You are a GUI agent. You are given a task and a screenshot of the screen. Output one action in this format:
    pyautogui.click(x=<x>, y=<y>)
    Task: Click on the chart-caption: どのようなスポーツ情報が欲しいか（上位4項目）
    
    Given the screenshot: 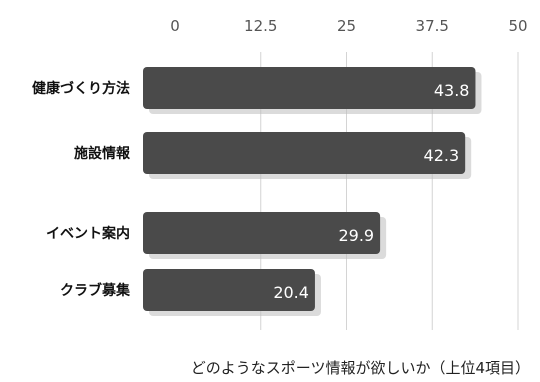 What is the action you would take?
    pyautogui.click(x=360, y=368)
    